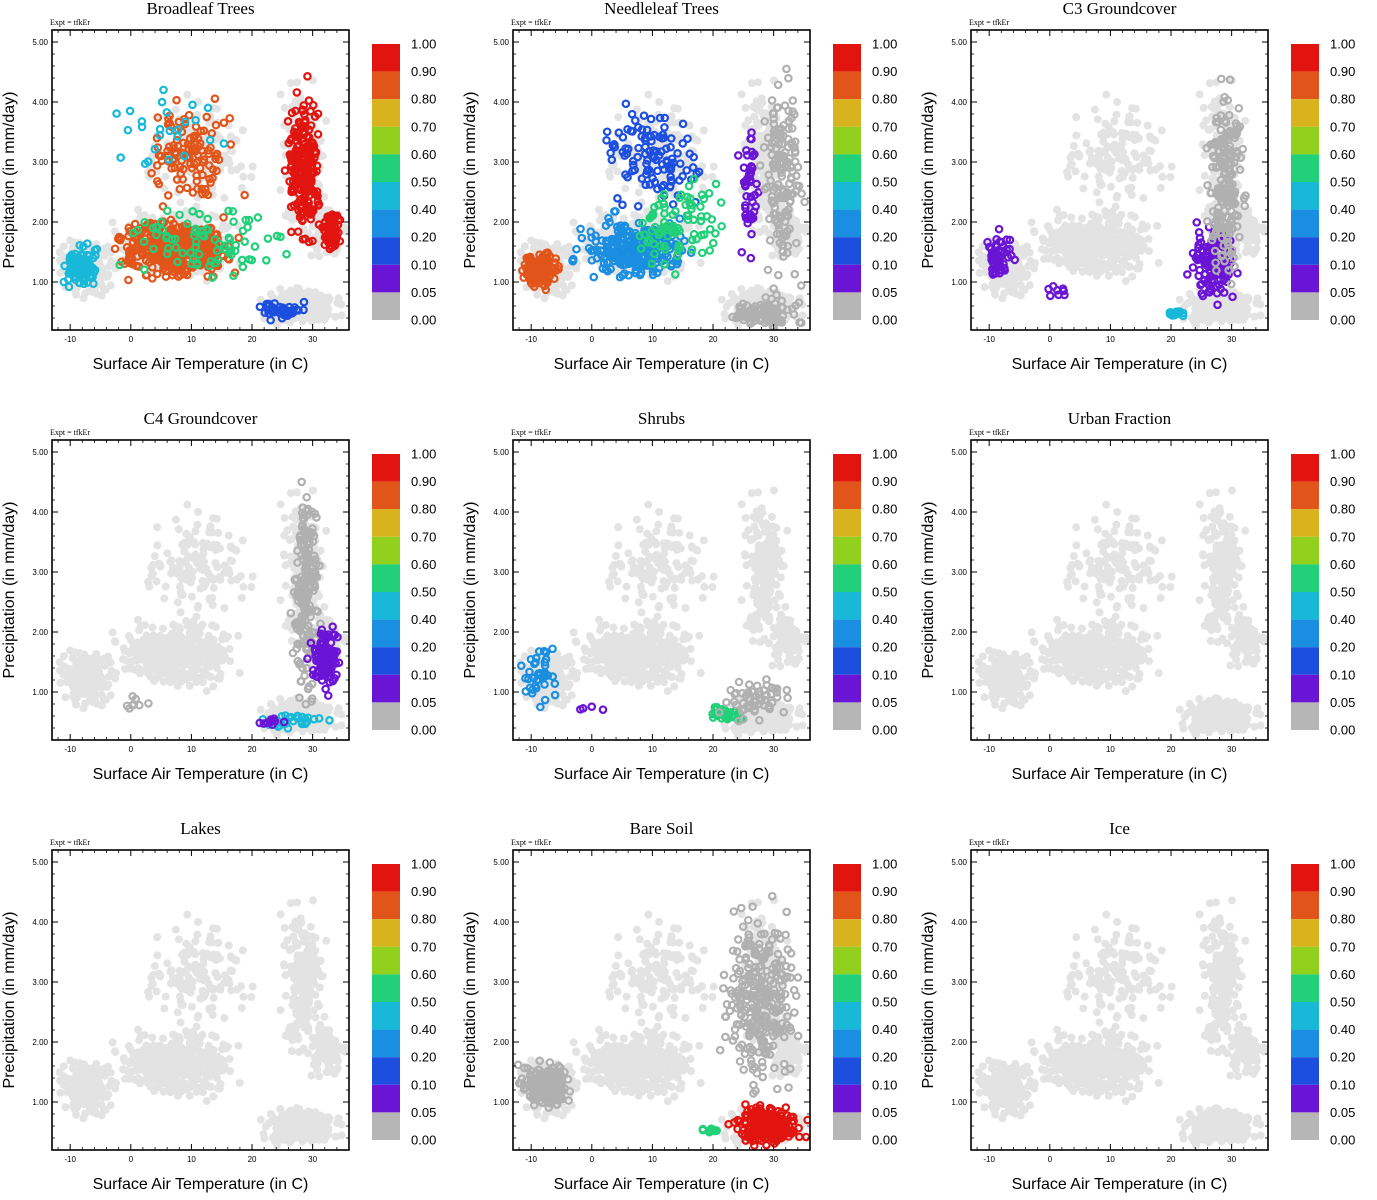  I want to click on panel-title: Needleleaf Trees, so click(661, 9).